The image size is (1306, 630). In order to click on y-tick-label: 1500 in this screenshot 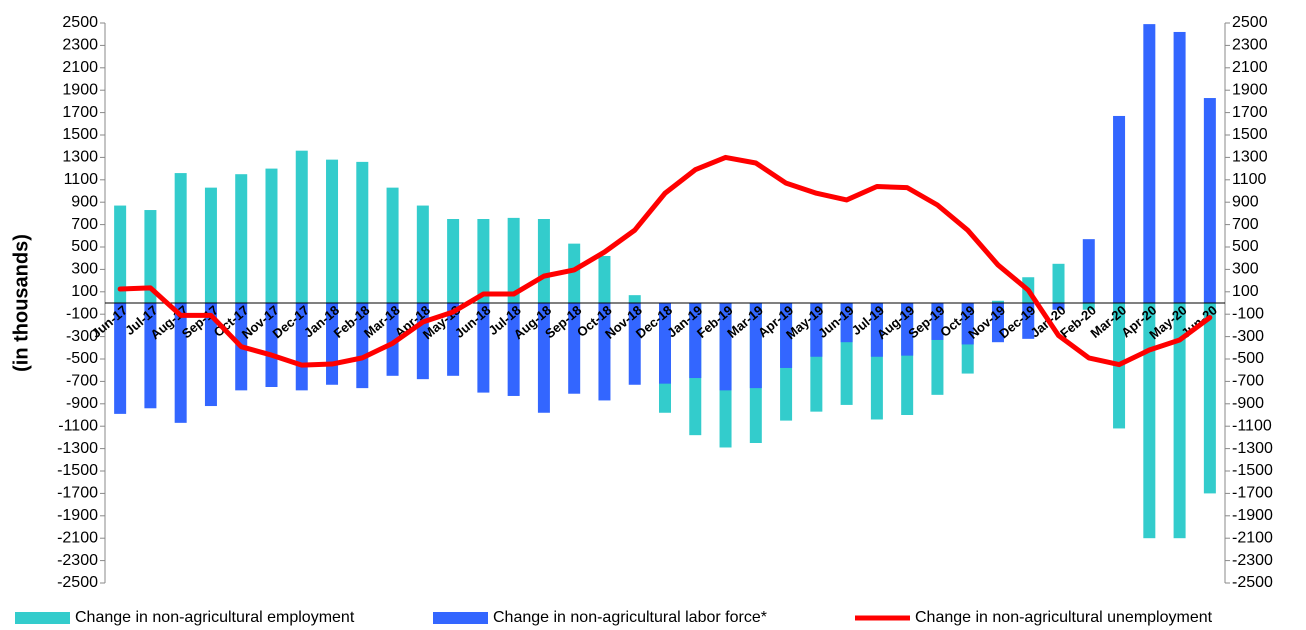, I will do `click(80, 134)`.